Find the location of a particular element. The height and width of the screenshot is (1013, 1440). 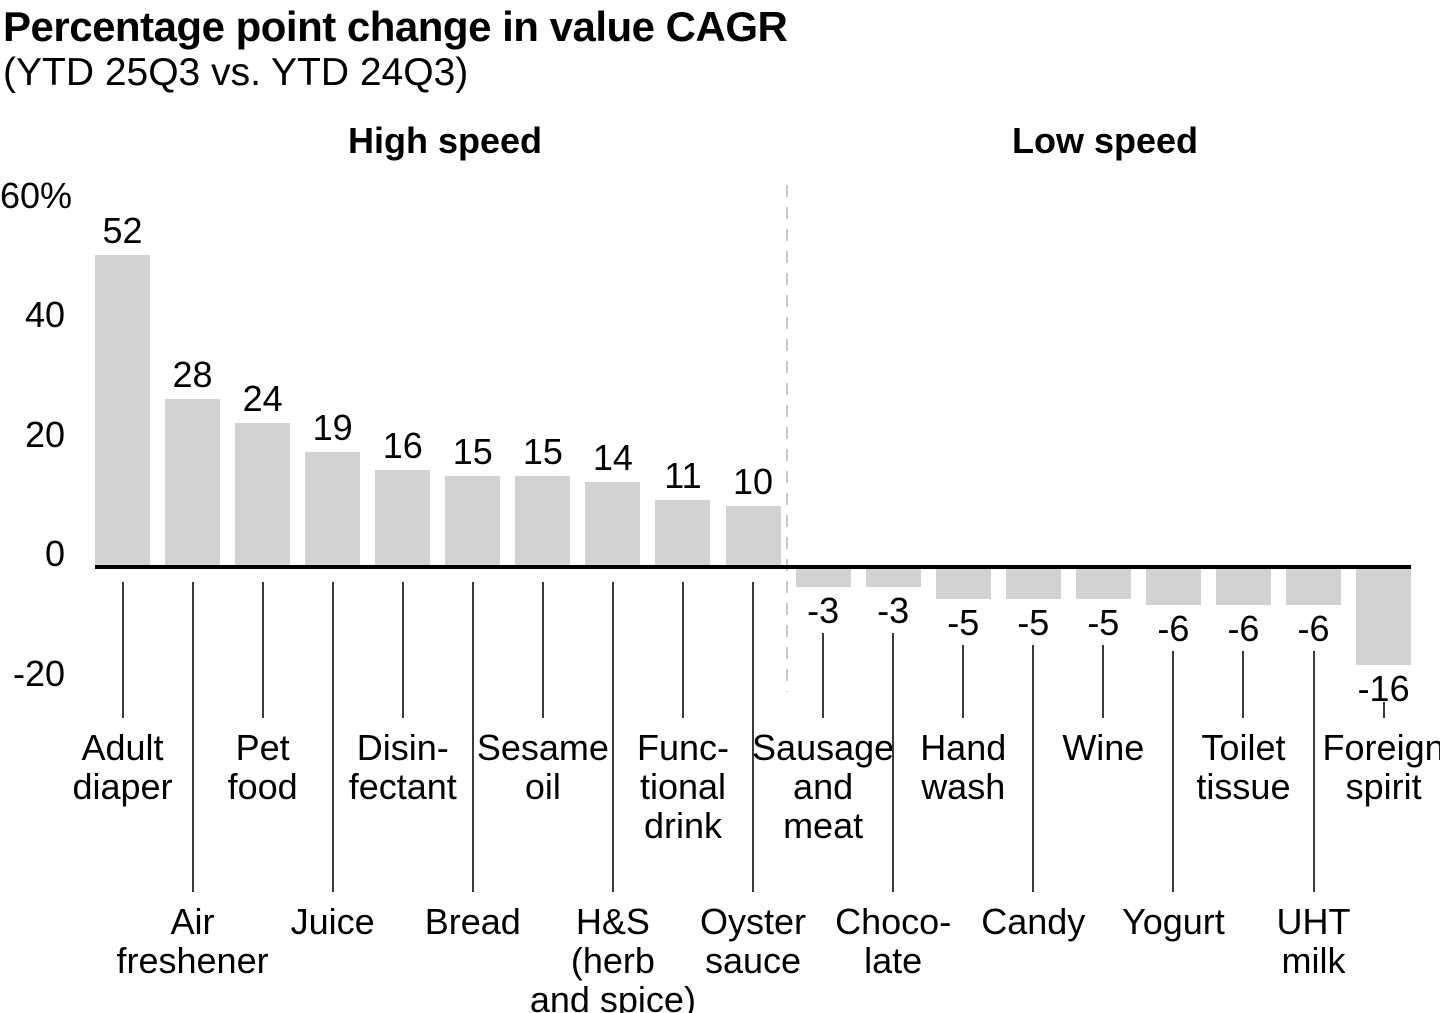

bar-sesame-oil is located at coordinates (543, 521).